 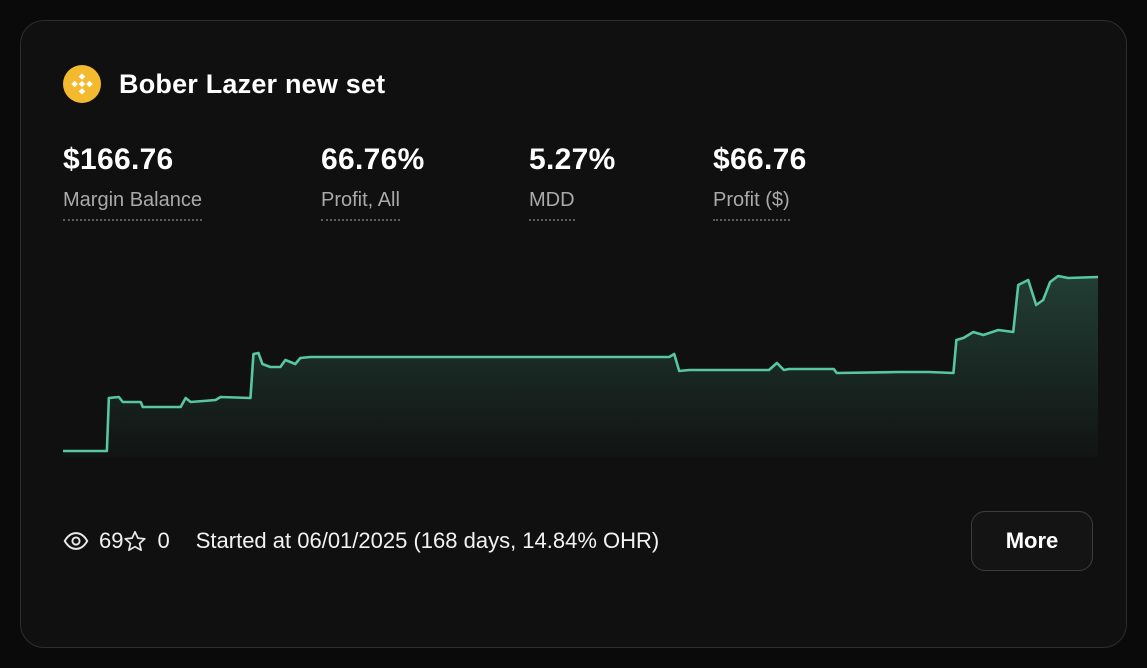 I want to click on stat-mdd: 5.27% MDD, so click(x=621, y=182).